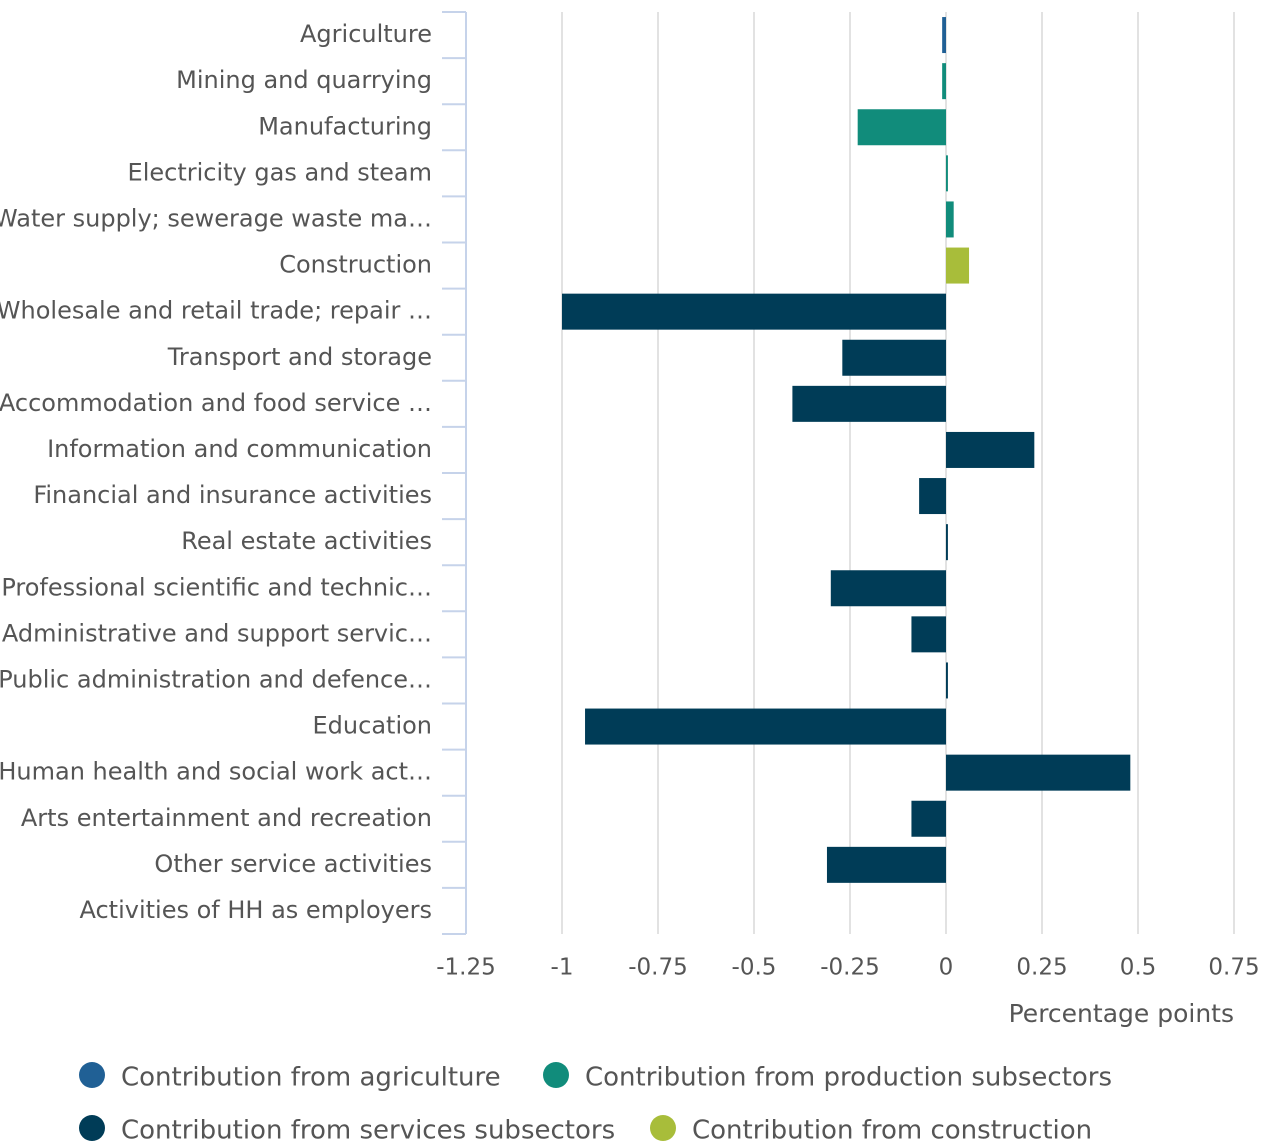 This screenshot has height=1144, width=1266. Describe the element at coordinates (946, 968) in the screenshot. I see `x-tick-label: 0` at that location.